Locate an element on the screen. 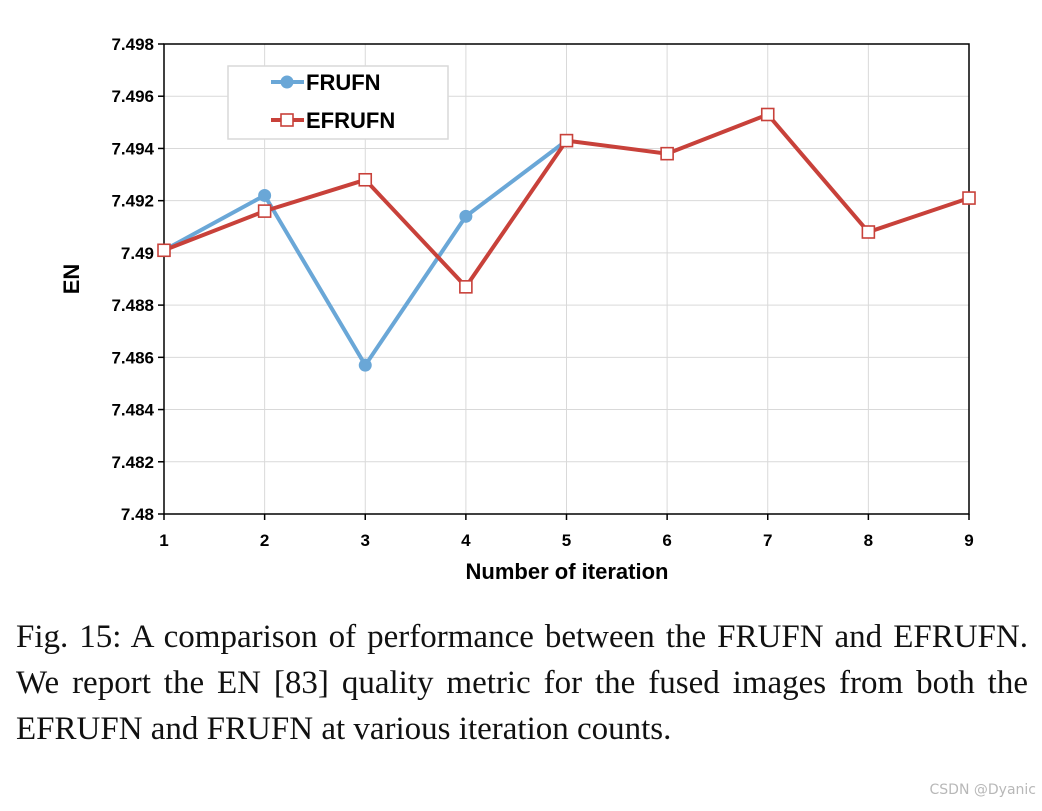  legend-label-frufn: FRUFN is located at coordinates (343, 82).